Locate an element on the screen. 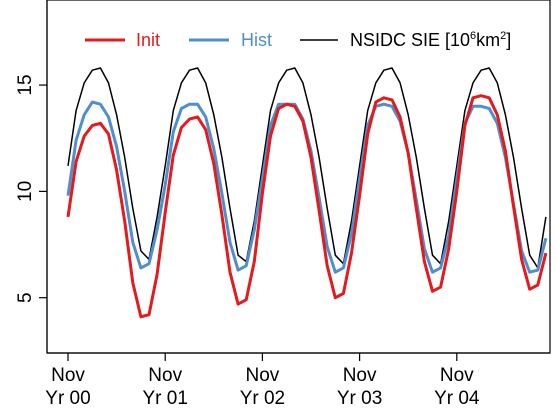  x-tick-label: Nov Yr 00 is located at coordinates (67, 387).